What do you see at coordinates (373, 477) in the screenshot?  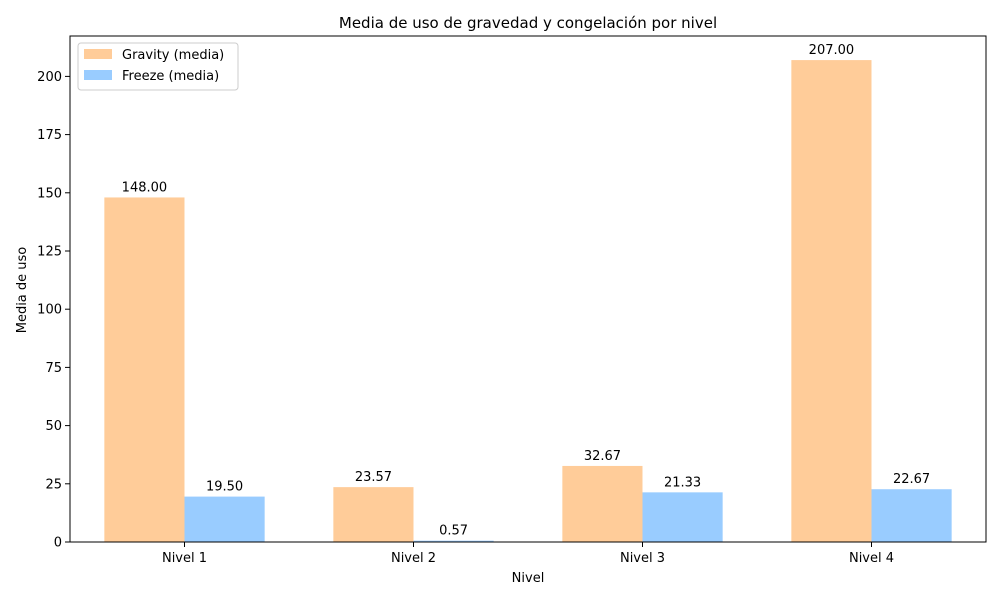 I see `value-label-gravity-2: 23.57` at bounding box center [373, 477].